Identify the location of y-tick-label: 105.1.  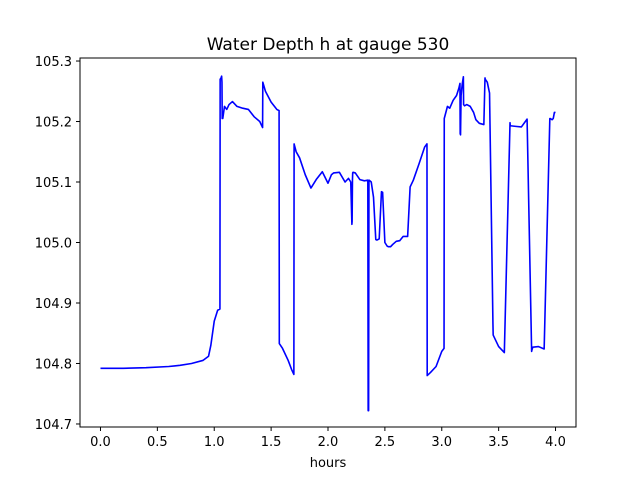
(53, 183).